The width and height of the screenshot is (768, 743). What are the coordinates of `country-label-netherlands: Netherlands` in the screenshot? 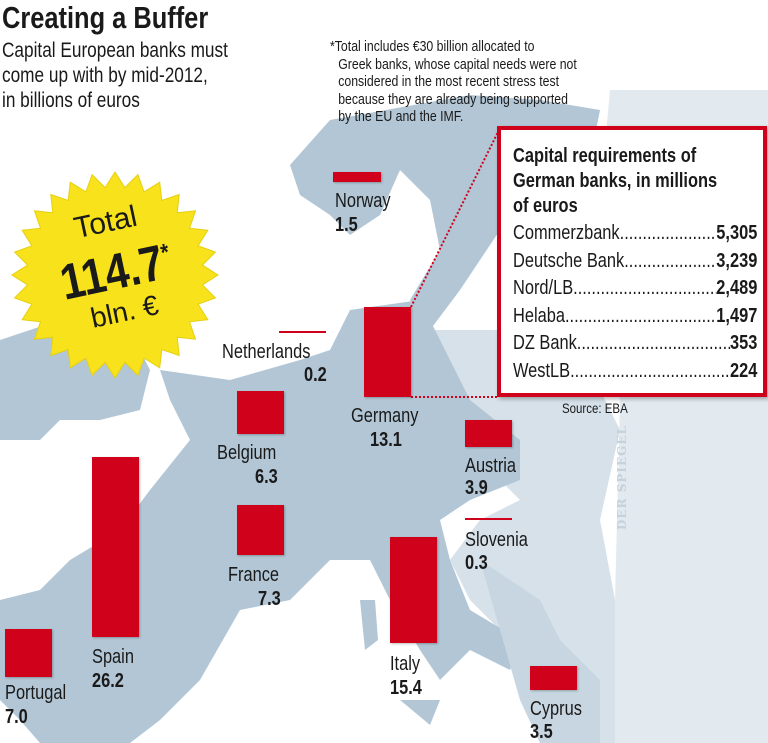 It's located at (266, 352).